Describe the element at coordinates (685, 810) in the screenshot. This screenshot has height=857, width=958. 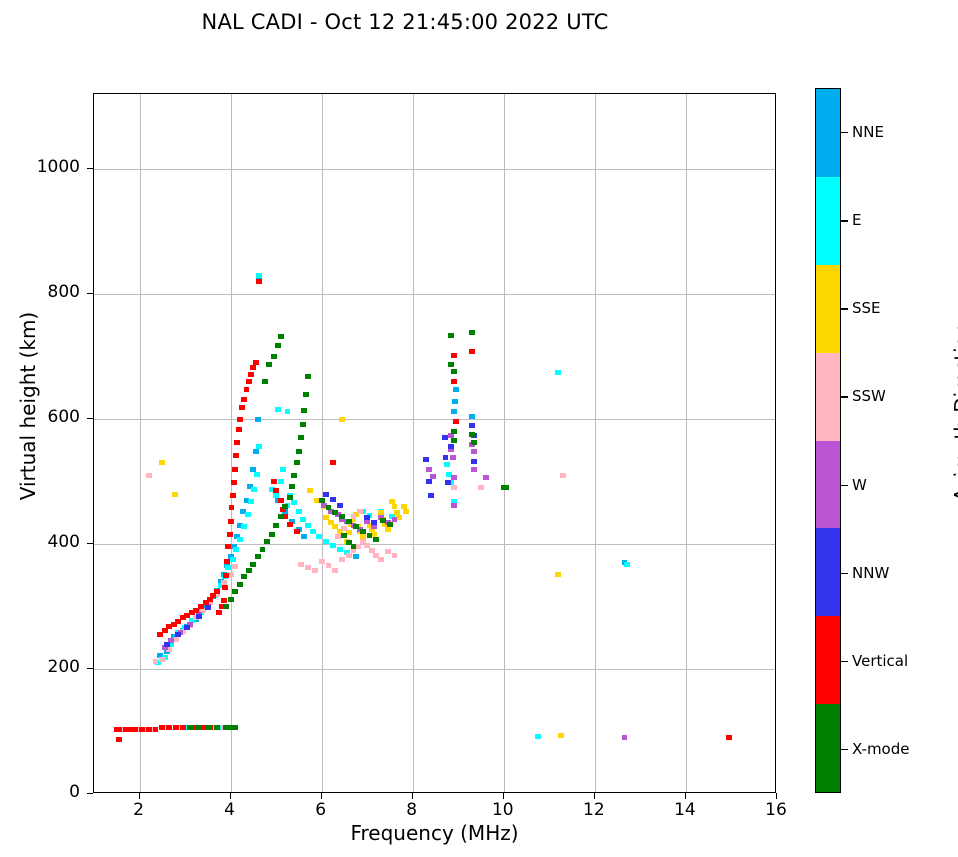
I see `x-tick-label: 14` at that location.